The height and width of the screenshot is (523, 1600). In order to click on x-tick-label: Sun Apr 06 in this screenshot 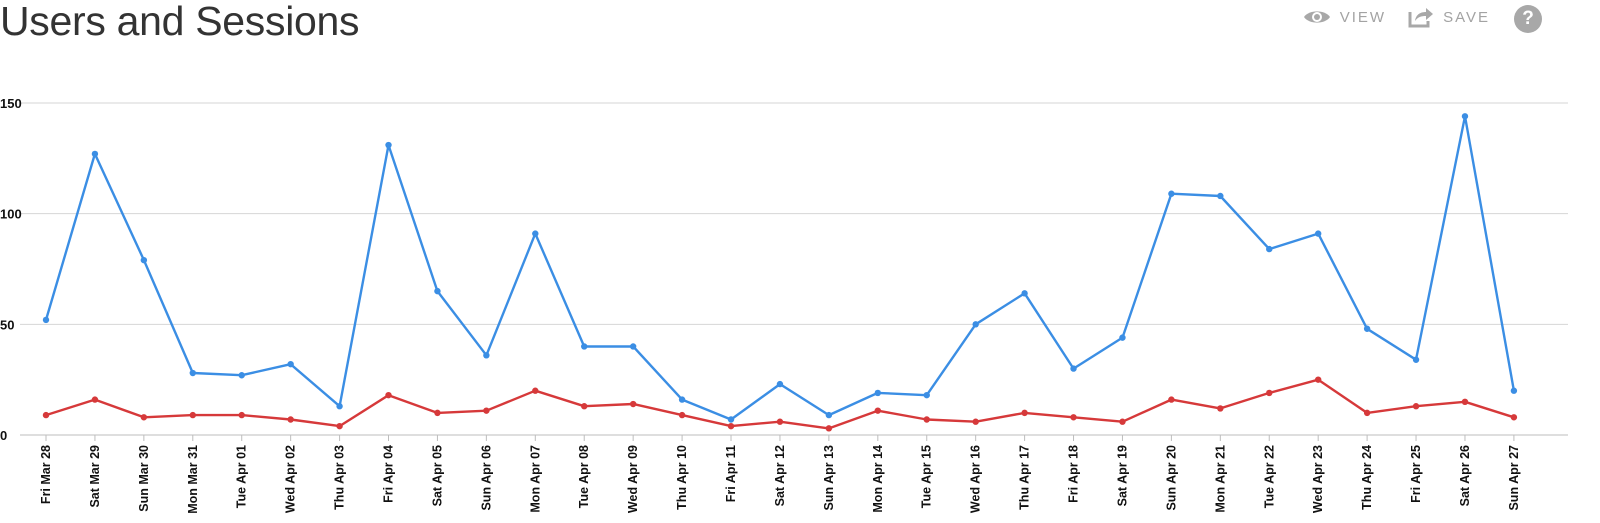, I will do `click(486, 478)`.